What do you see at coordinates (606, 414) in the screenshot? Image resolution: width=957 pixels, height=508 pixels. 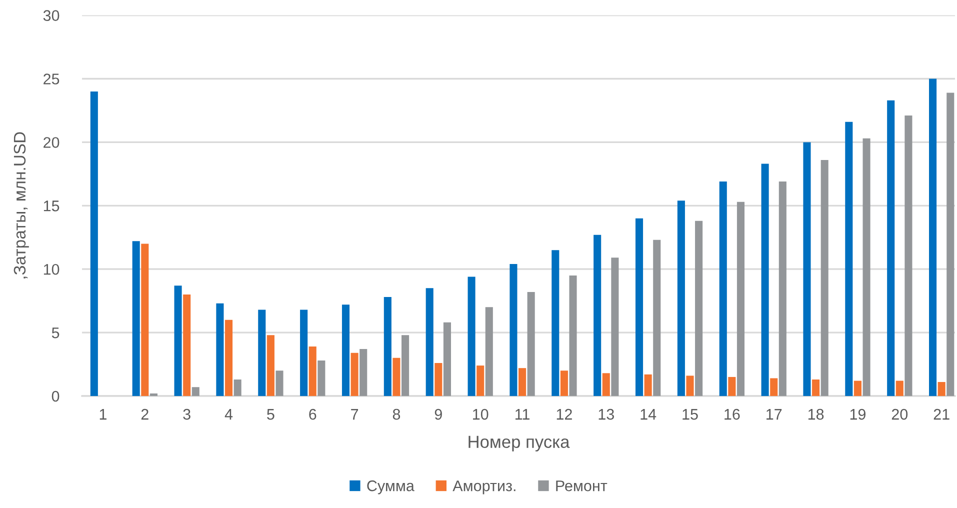 I see `x-tick-label: 13` at bounding box center [606, 414].